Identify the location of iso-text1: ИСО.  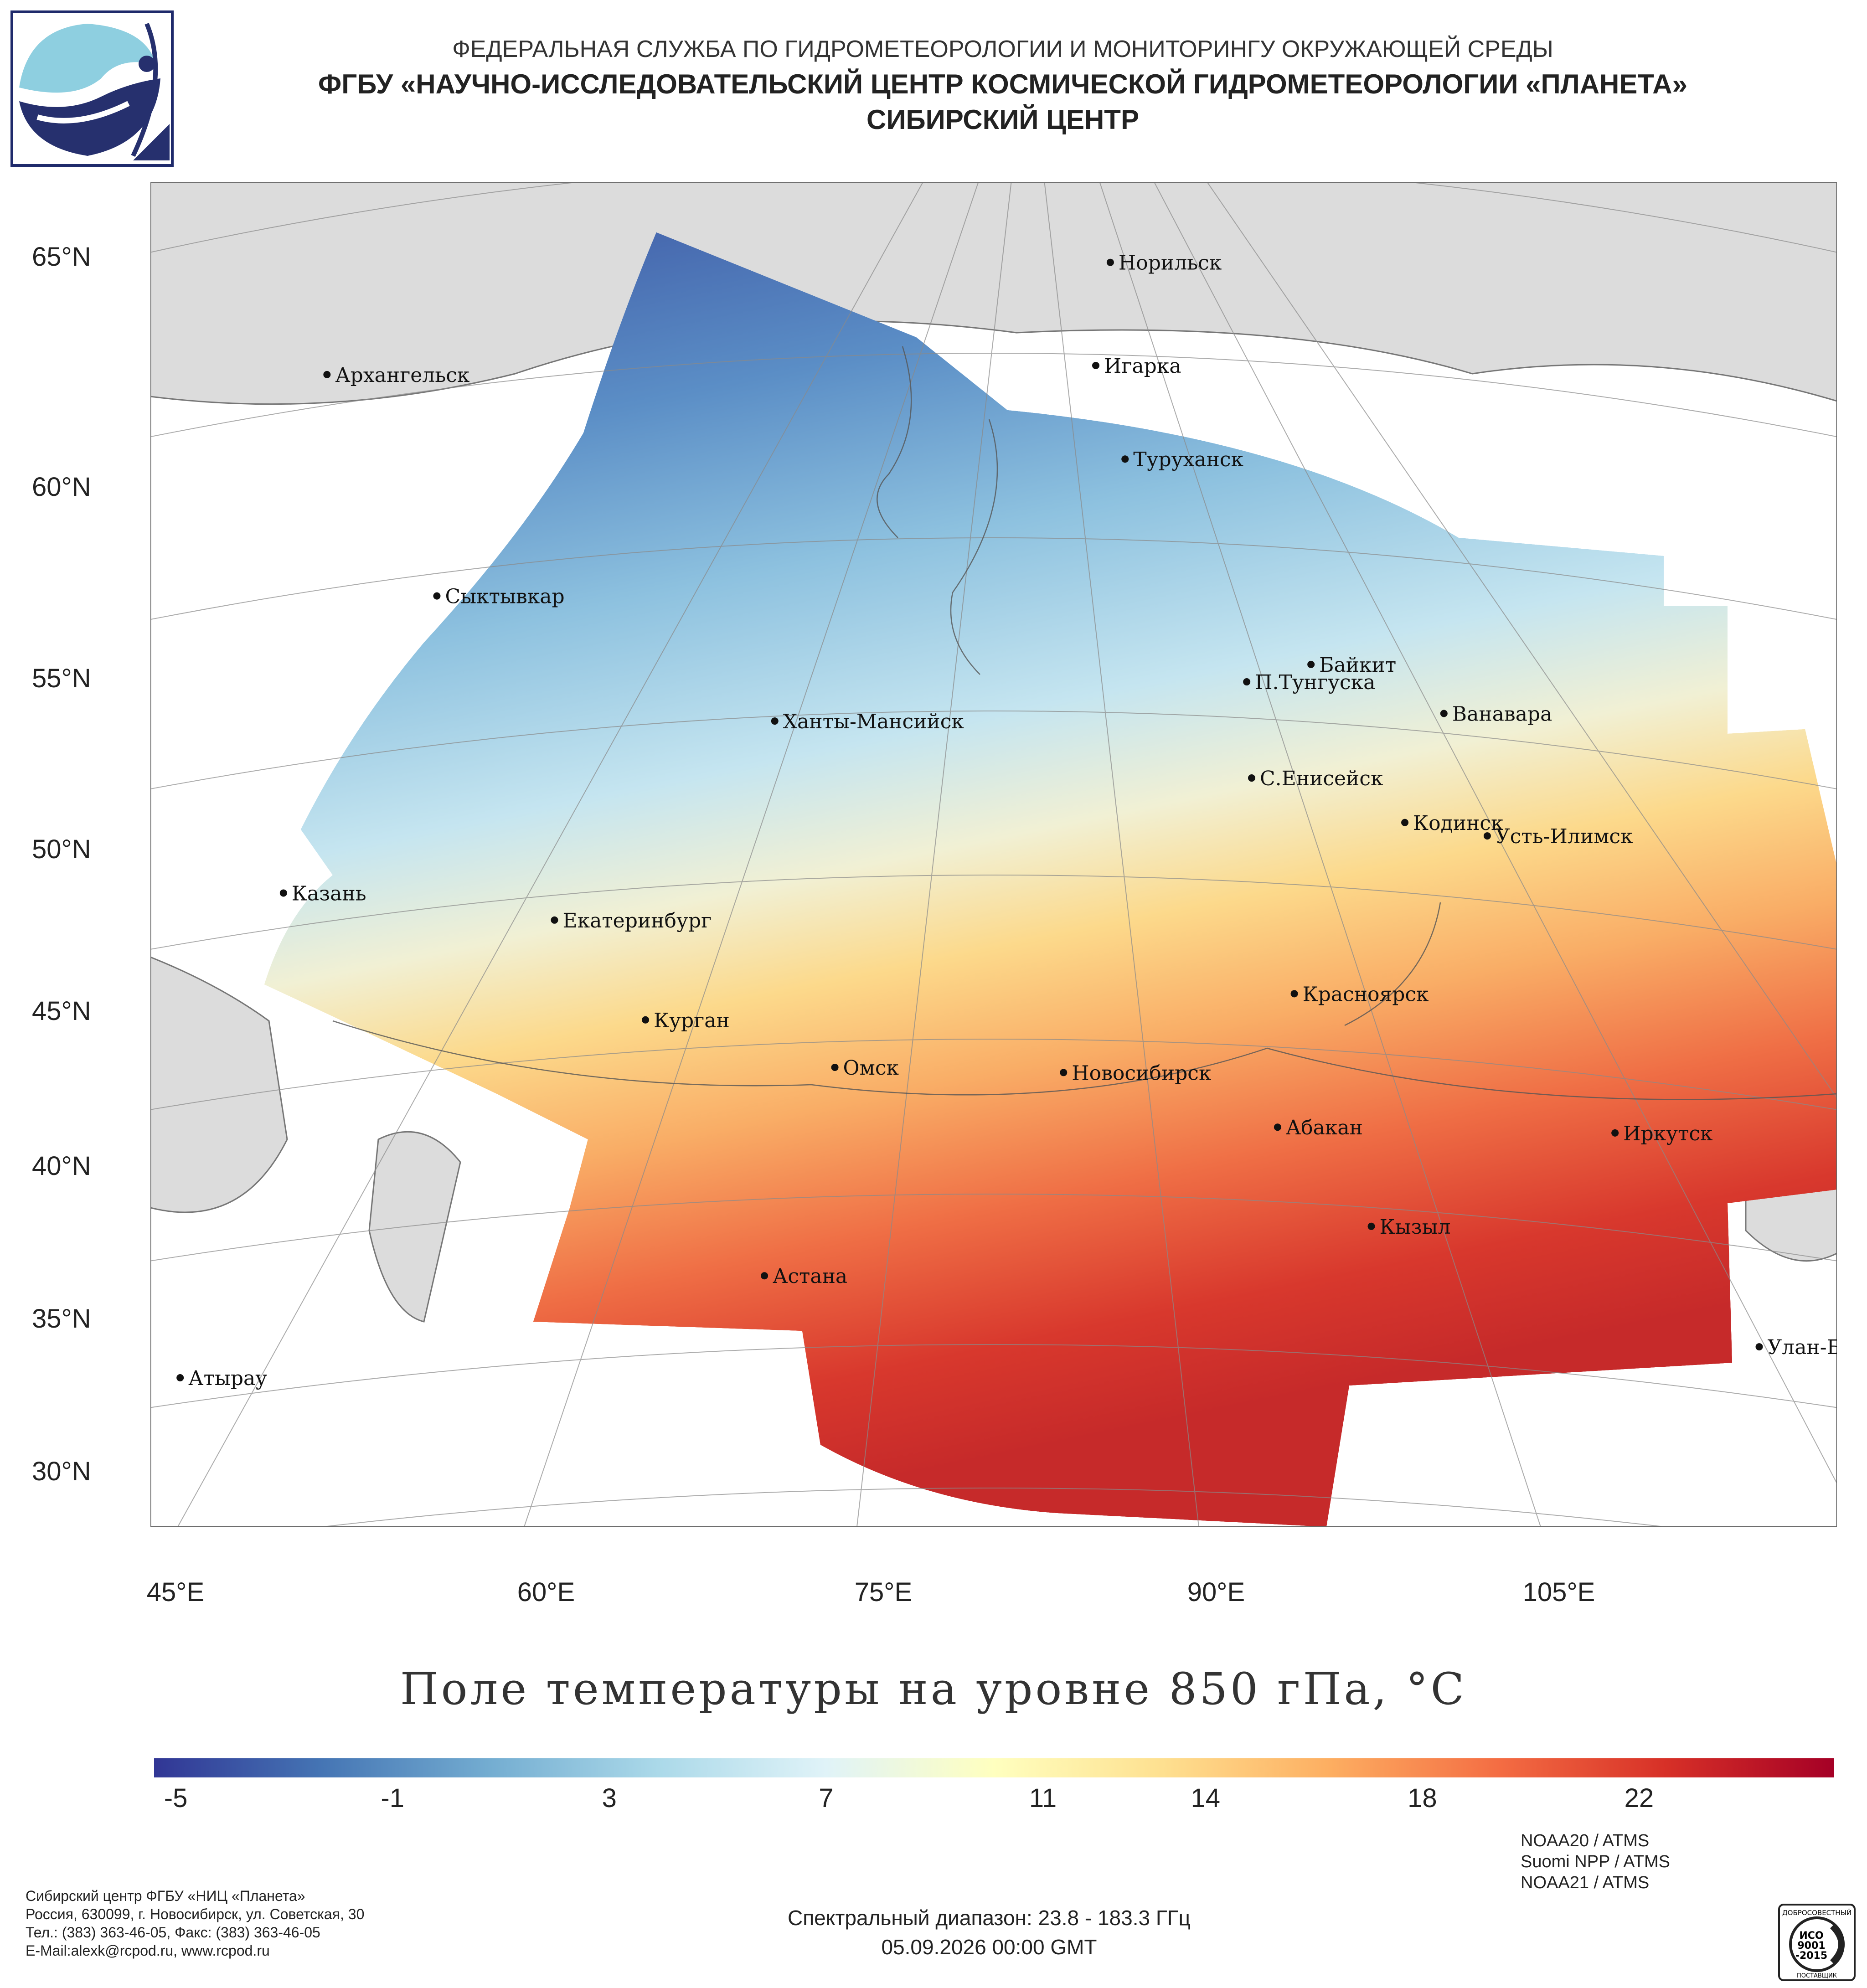
(1811, 1936).